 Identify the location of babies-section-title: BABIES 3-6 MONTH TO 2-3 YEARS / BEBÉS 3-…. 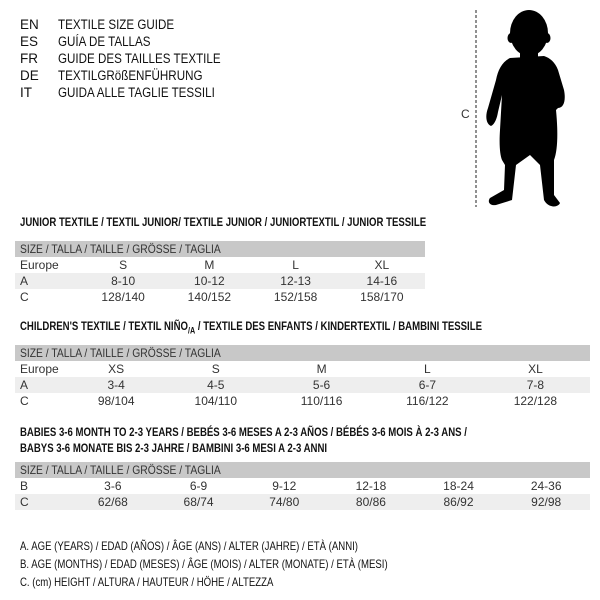
(243, 440).